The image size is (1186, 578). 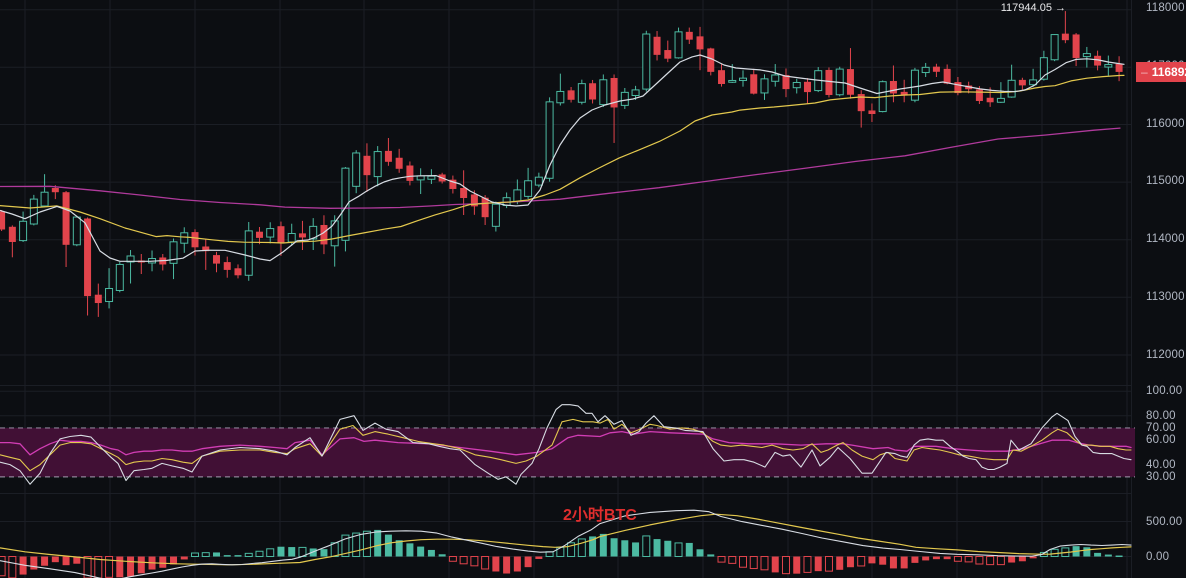 I want to click on watermark-annotation: 2小时BTC, so click(x=600, y=515).